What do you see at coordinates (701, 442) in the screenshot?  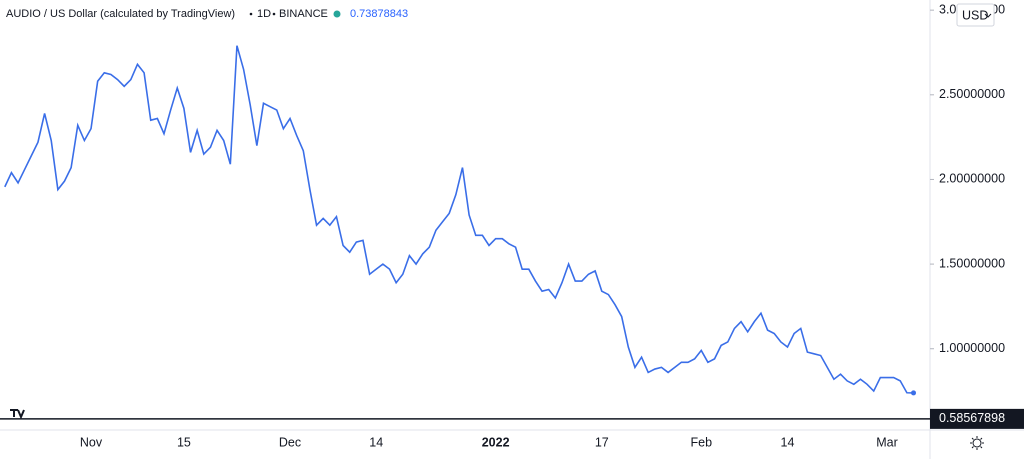 I see `x-tick-label: Feb` at bounding box center [701, 442].